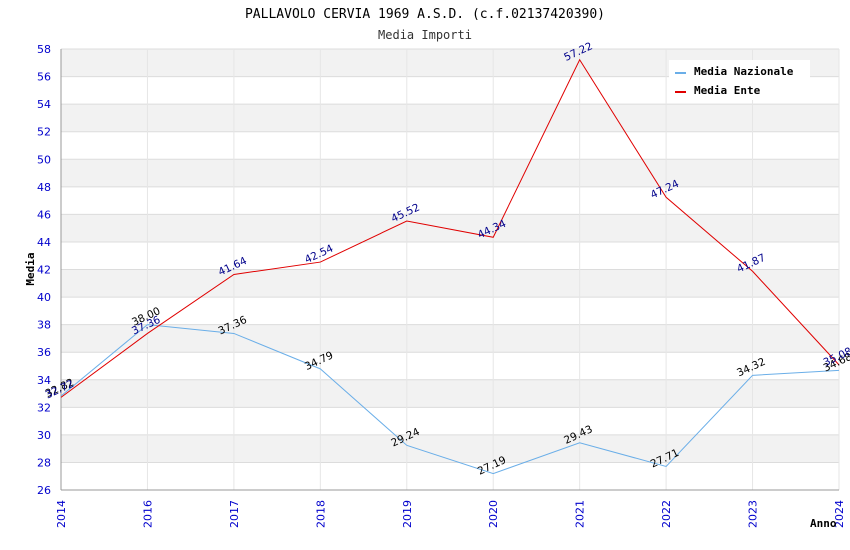 This screenshot has width=850, height=550. What do you see at coordinates (44, 104) in the screenshot?
I see `y-tick-label: 54` at bounding box center [44, 104].